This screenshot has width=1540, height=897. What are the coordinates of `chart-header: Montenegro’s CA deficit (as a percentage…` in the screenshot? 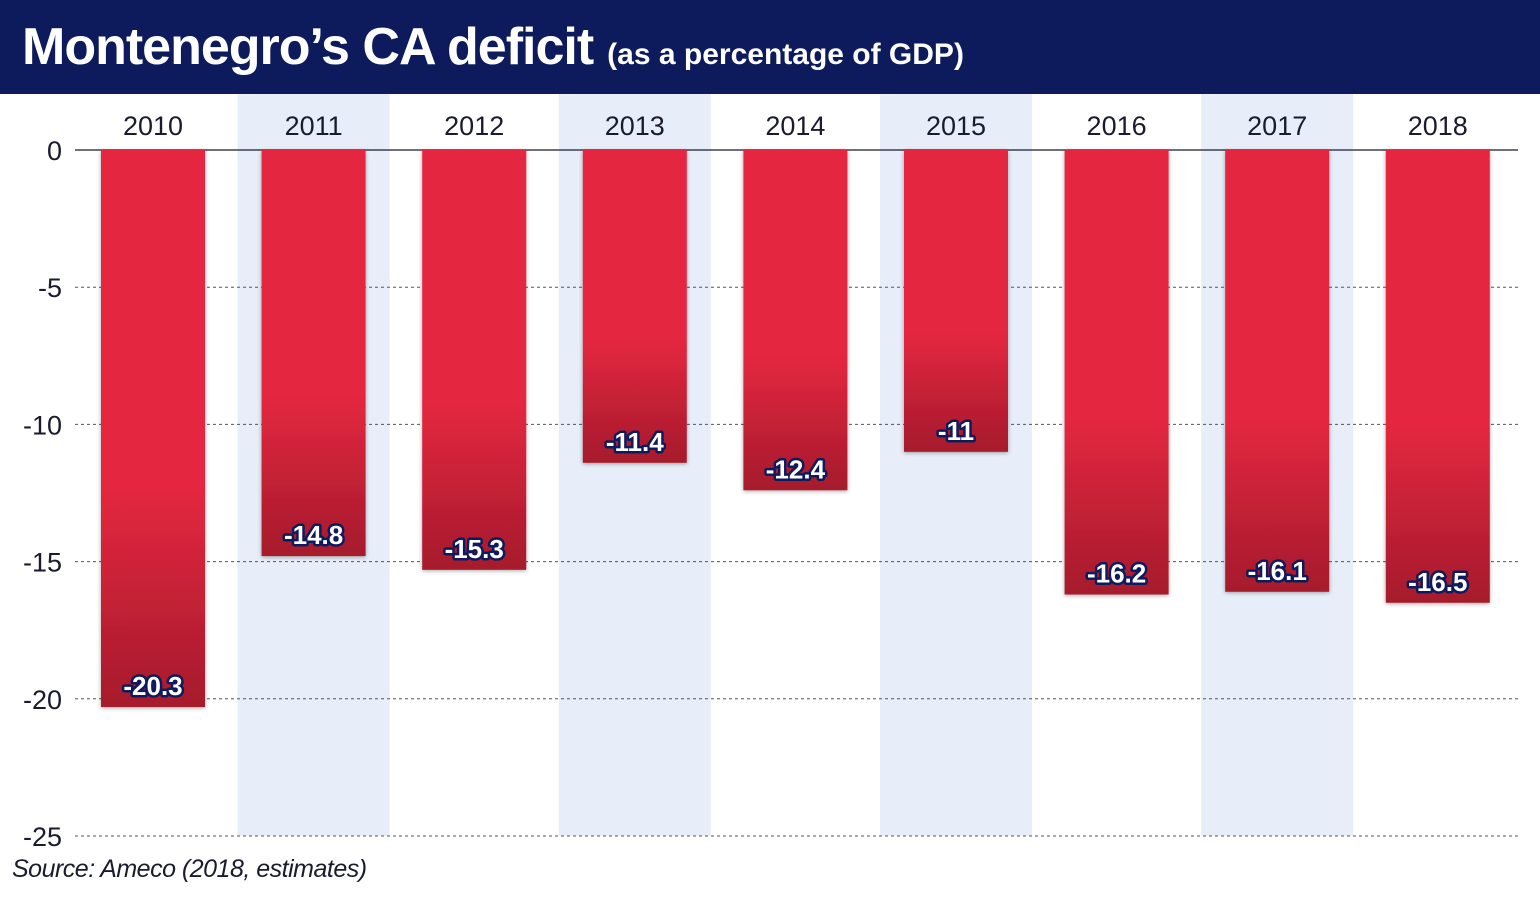 It's located at (770, 47).